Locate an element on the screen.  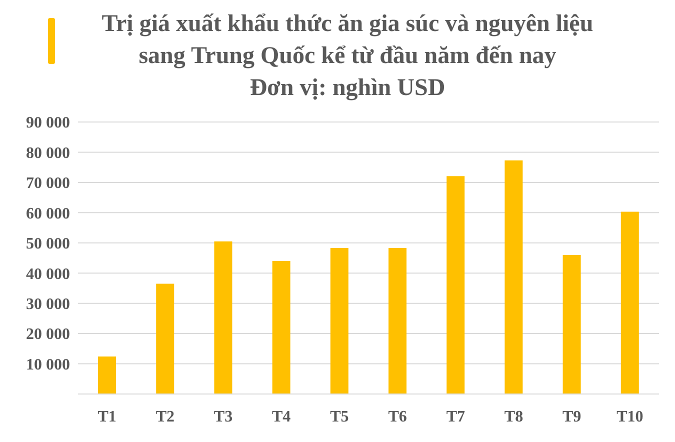
x-tick-label: T10 is located at coordinates (630, 417).